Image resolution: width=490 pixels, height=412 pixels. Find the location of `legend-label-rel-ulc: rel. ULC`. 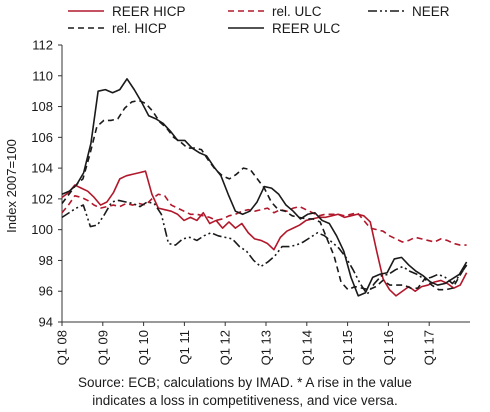

legend-label-rel-ulc: rel. ULC is located at coordinates (297, 11).